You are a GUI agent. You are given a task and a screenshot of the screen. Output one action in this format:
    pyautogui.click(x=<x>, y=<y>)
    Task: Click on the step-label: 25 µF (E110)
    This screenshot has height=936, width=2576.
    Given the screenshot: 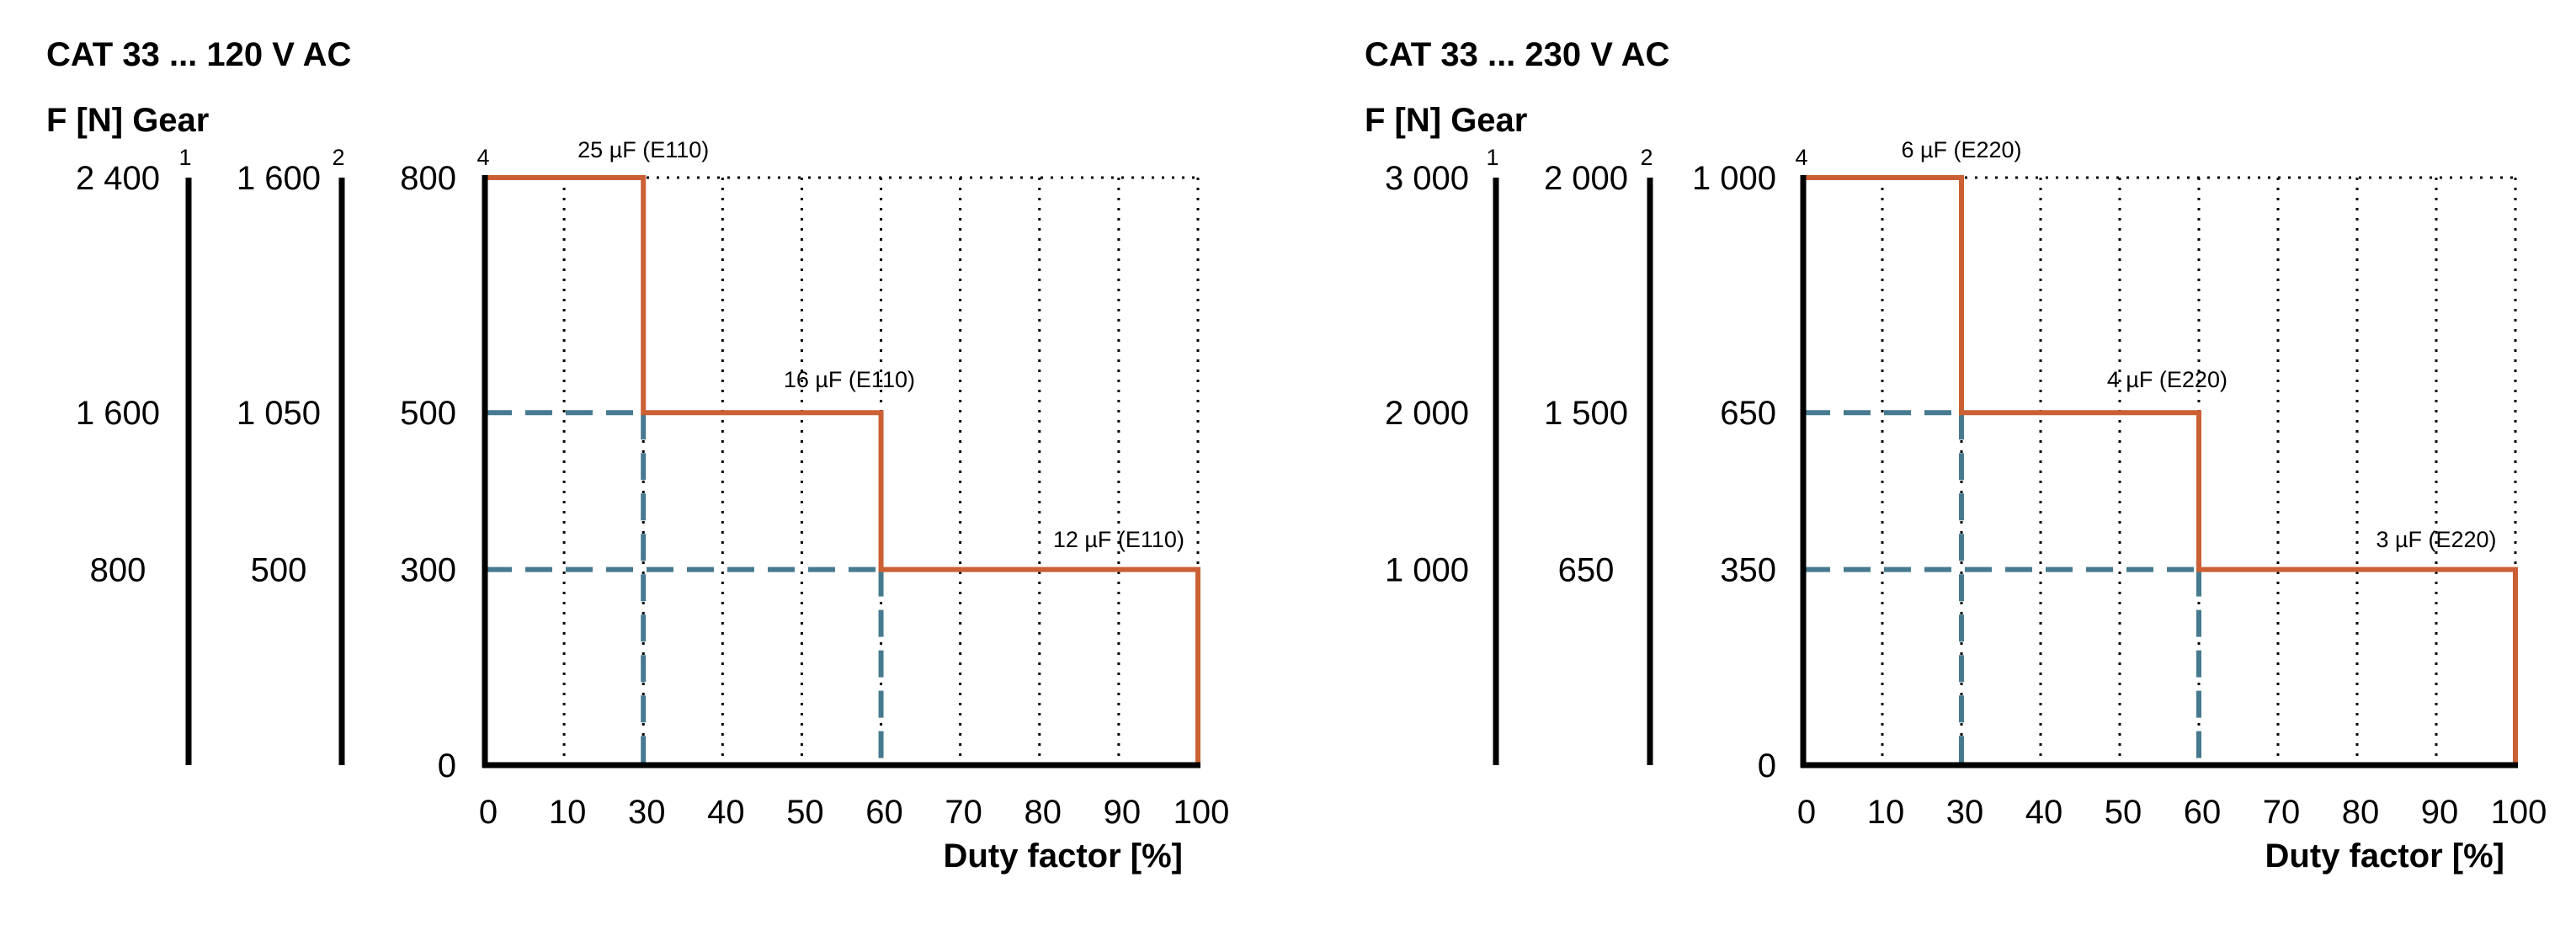 What is the action you would take?
    pyautogui.click(x=643, y=149)
    